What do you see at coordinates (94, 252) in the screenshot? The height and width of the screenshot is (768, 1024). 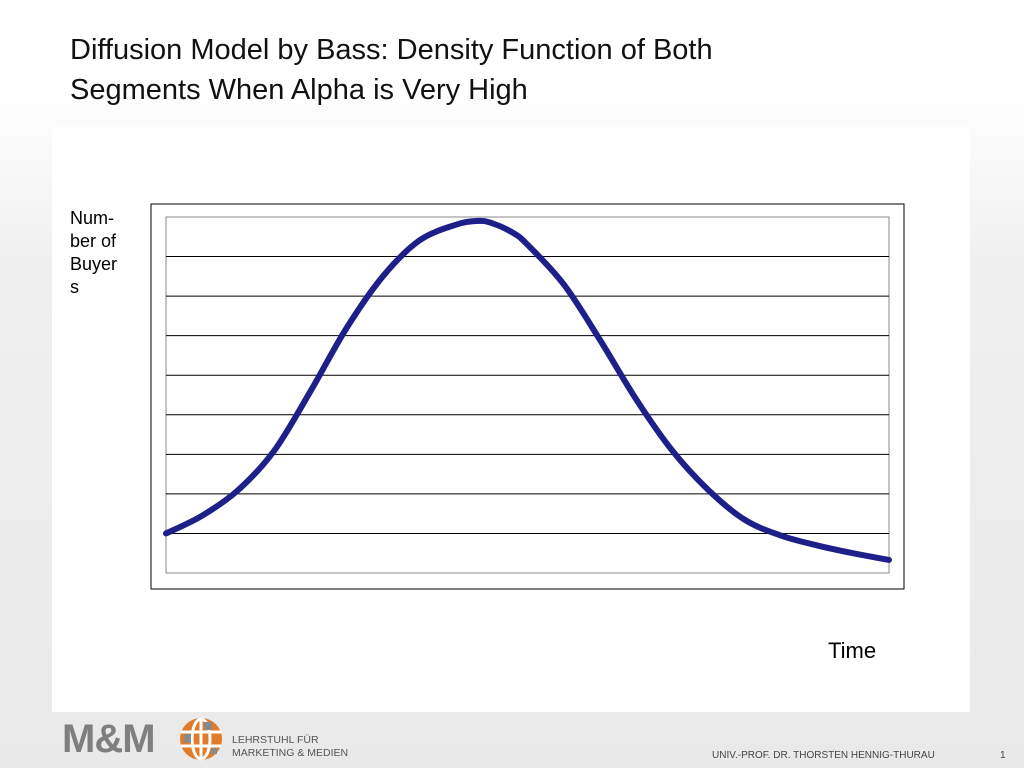 I see `y-axis-label: Num- ber of Buyer s` at bounding box center [94, 252].